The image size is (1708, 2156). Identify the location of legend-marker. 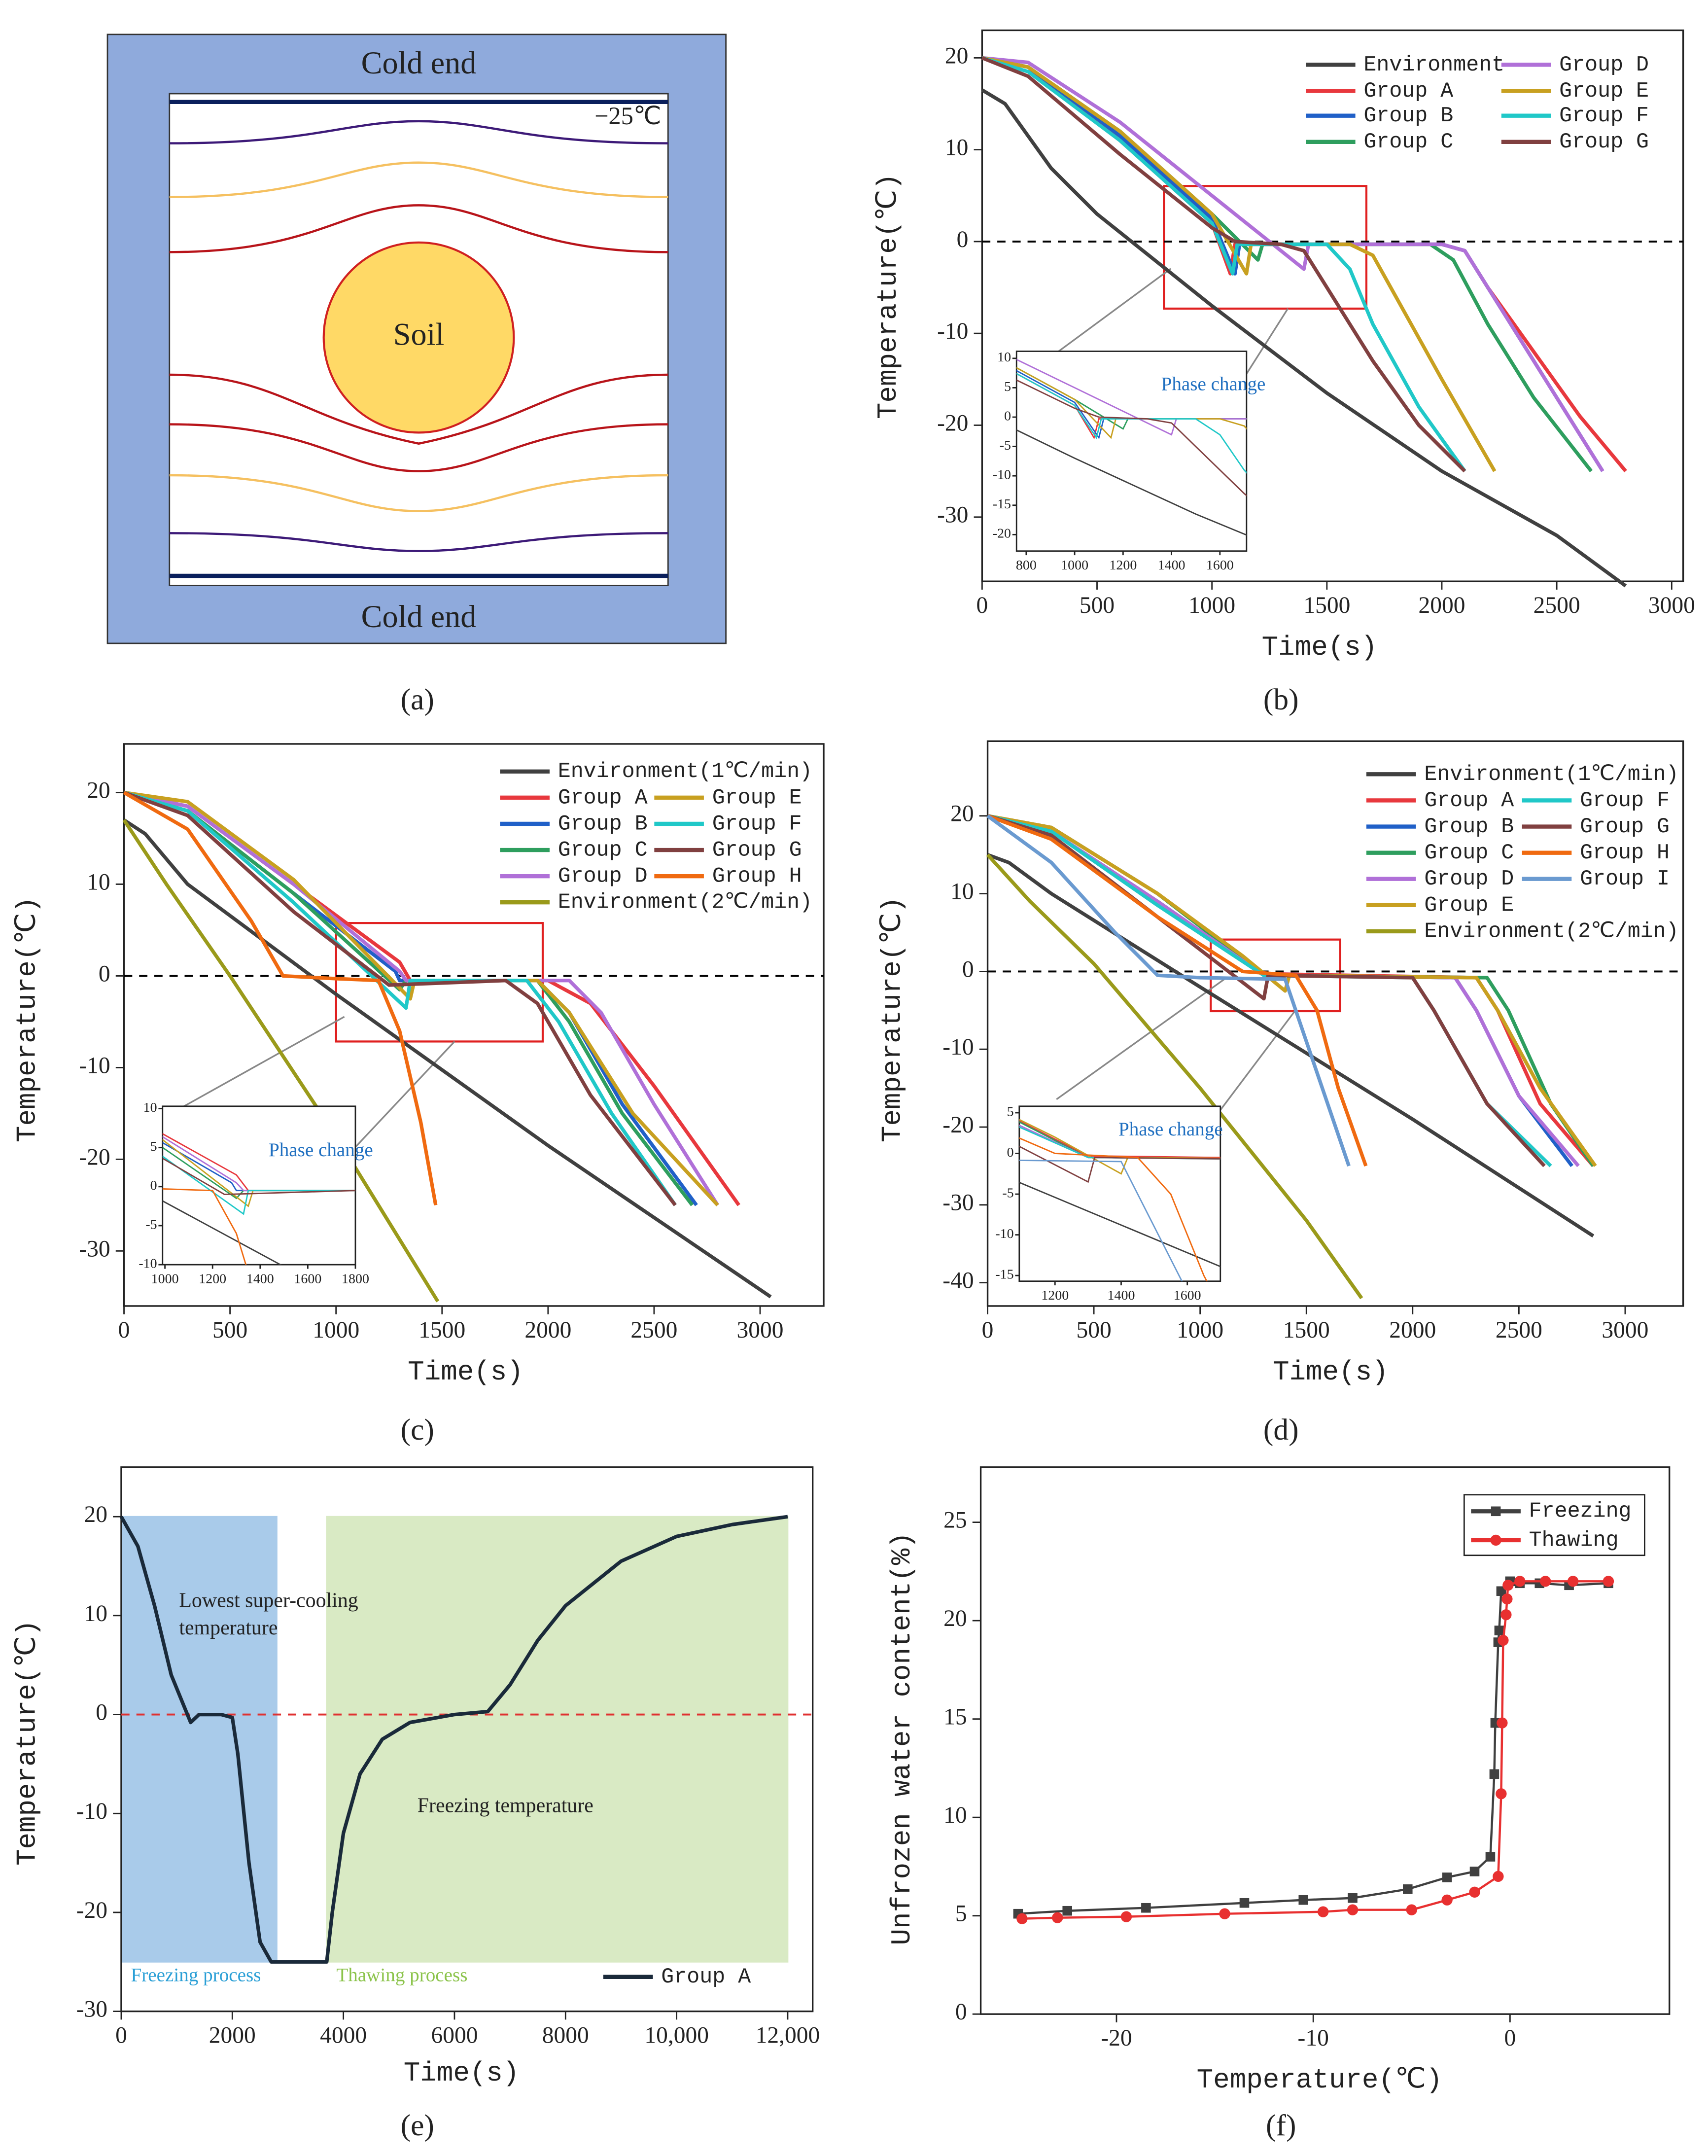
(1496, 1511).